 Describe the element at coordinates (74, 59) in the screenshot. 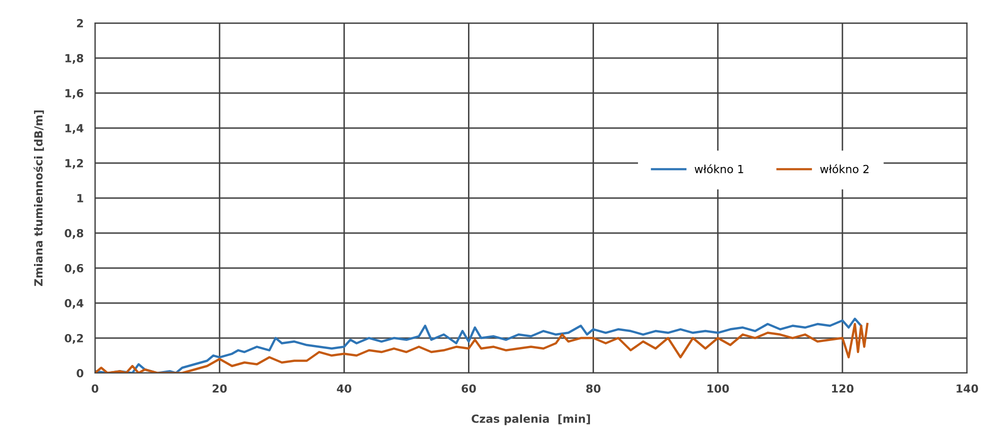

I see `y-tick-label: 1,8` at that location.